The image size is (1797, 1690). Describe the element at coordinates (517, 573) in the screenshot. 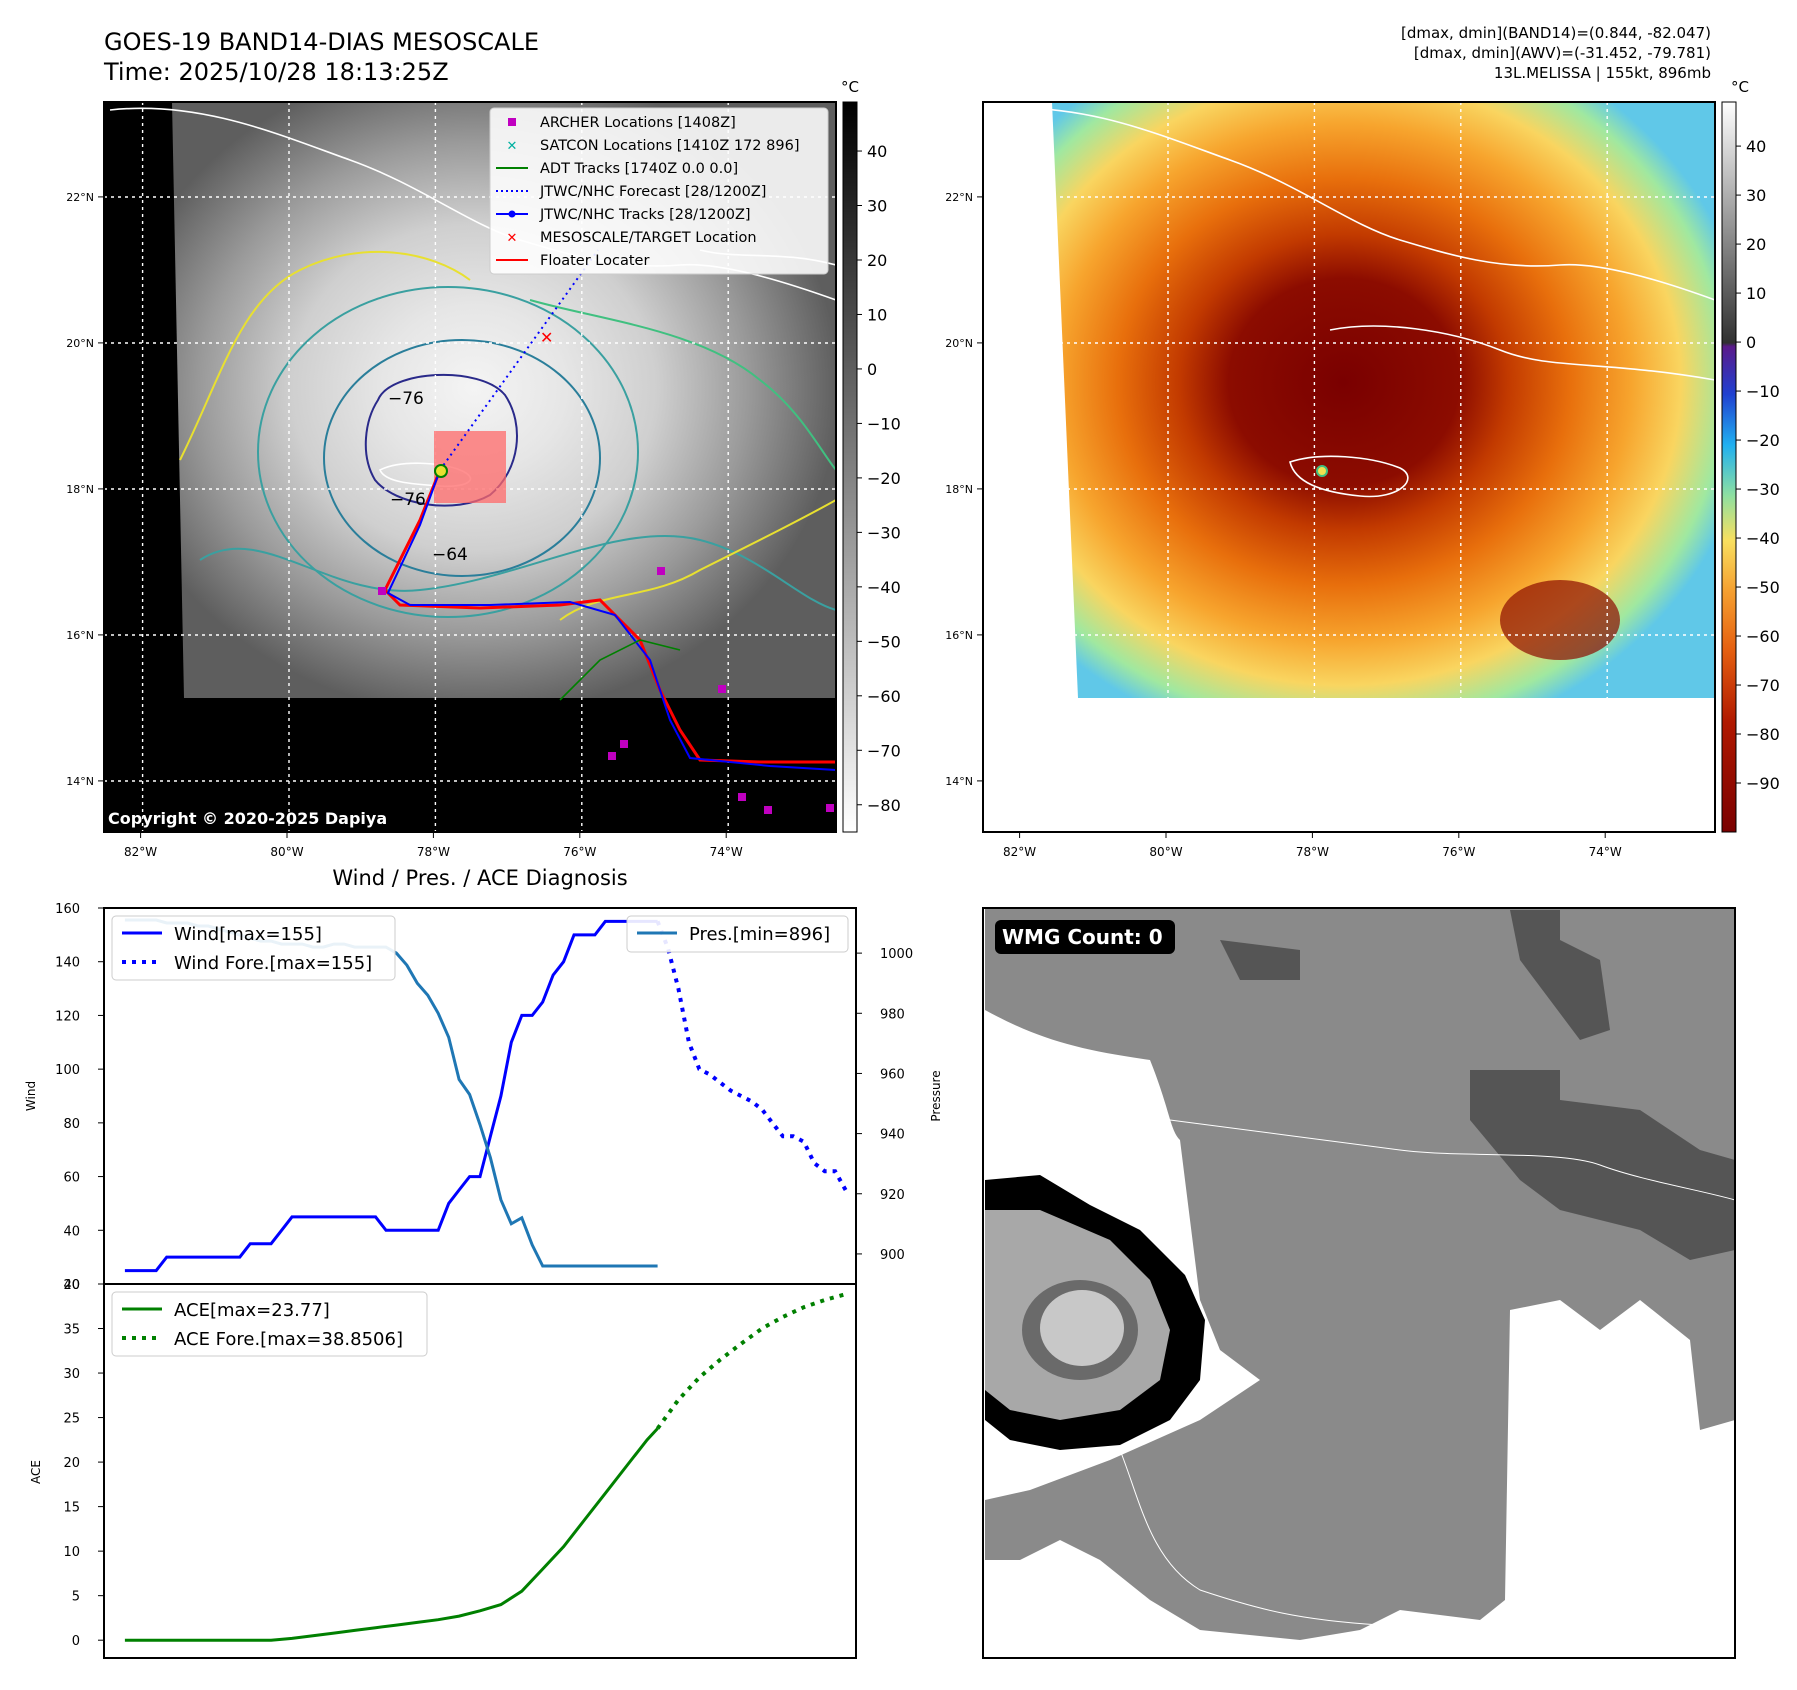

I see `contour-line-south` at that location.